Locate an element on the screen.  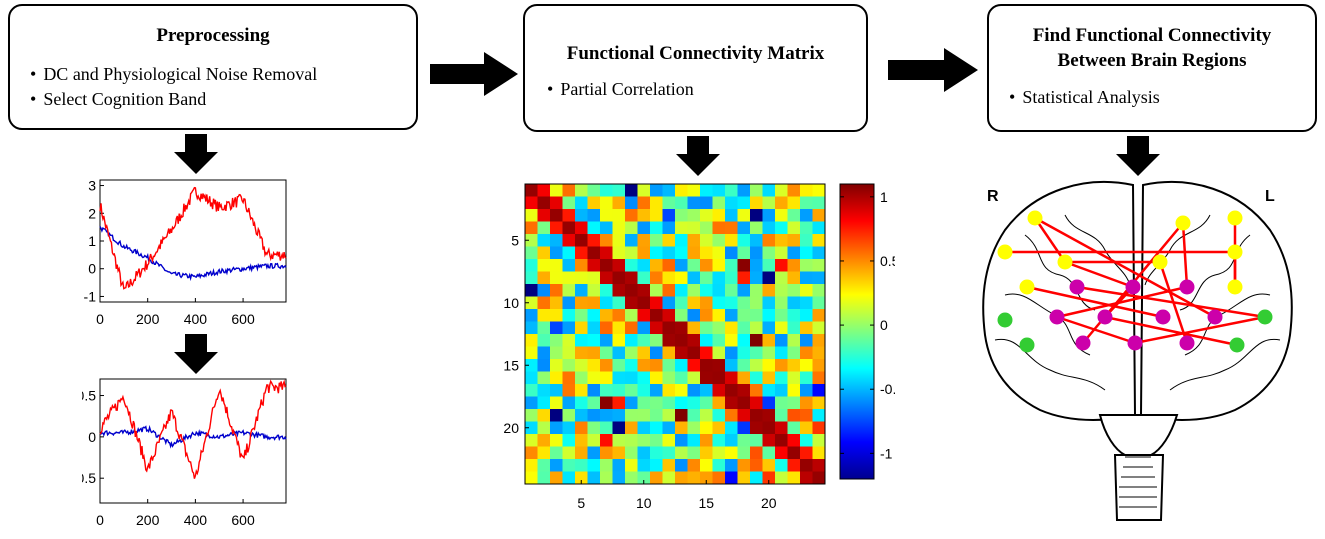
colorbar-tick-label: -1 is located at coordinates (886, 453).